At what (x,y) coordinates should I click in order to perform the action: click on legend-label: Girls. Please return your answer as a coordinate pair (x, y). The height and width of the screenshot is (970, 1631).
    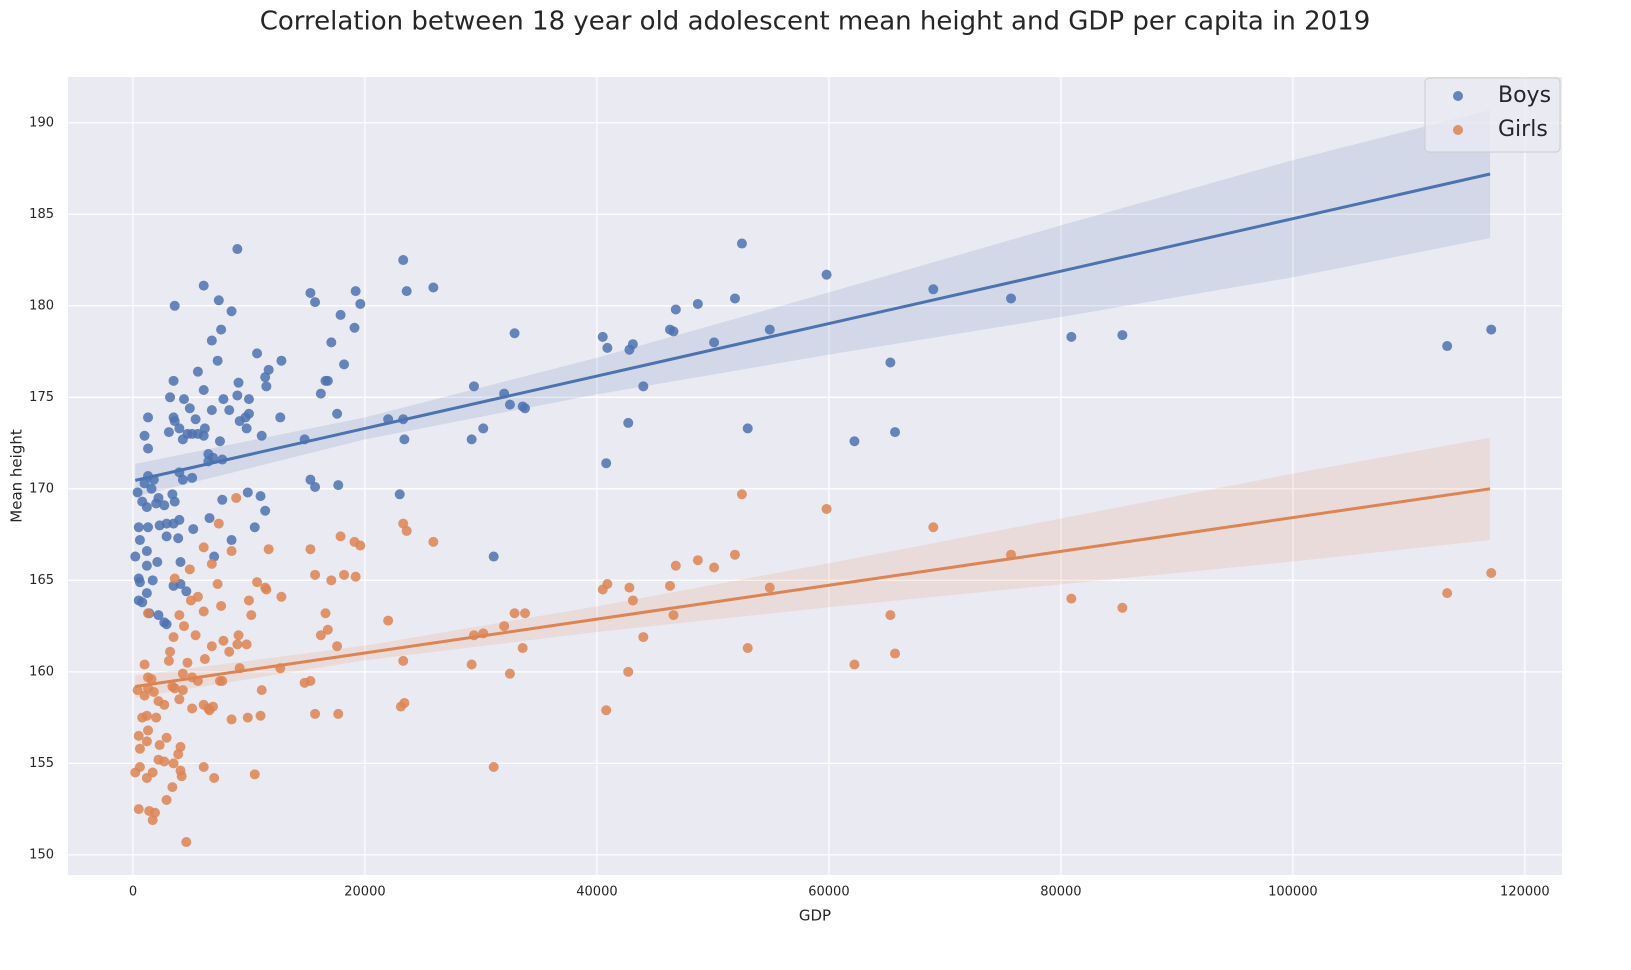
    Looking at the image, I should click on (1523, 129).